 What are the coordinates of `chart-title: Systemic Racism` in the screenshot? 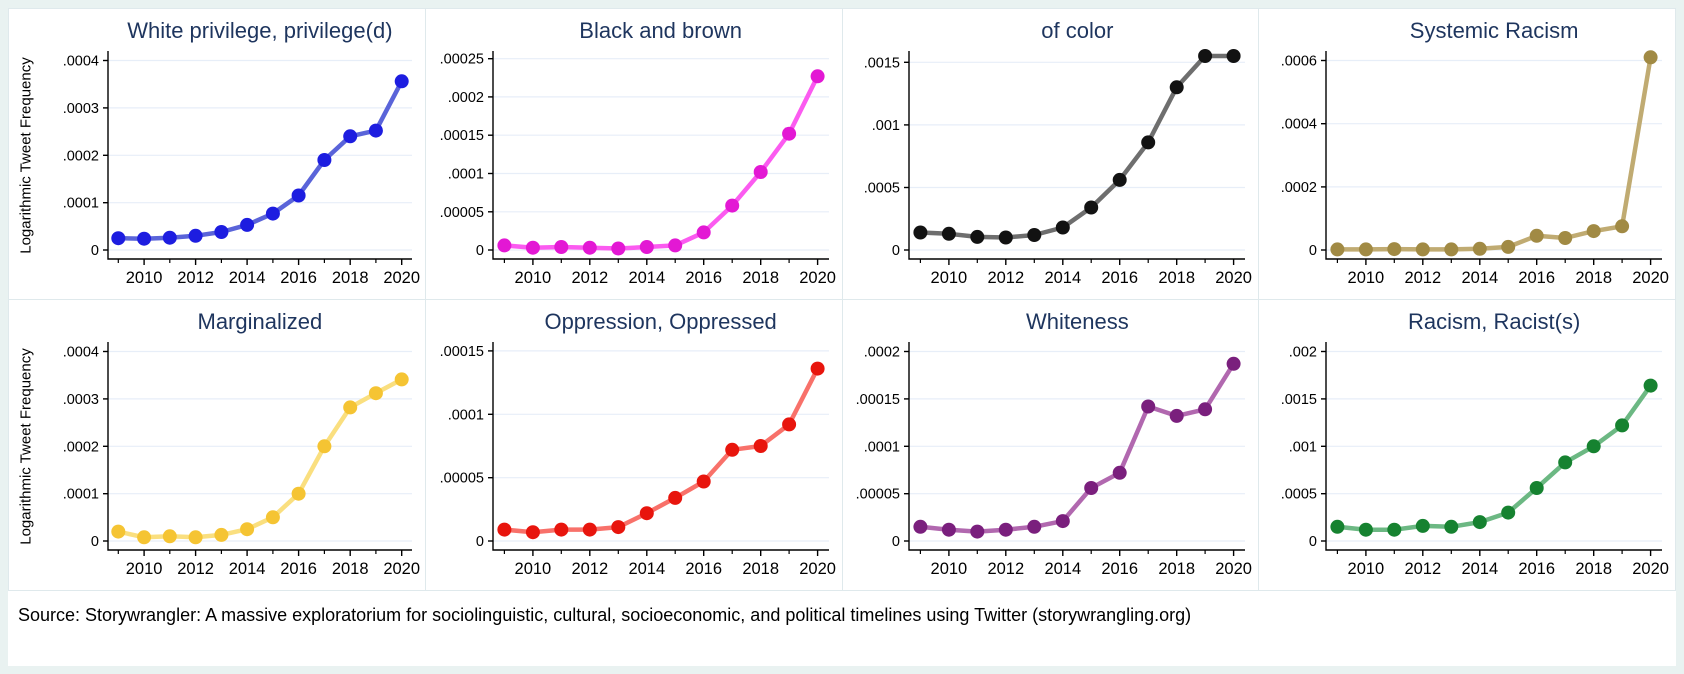 It's located at (1494, 30).